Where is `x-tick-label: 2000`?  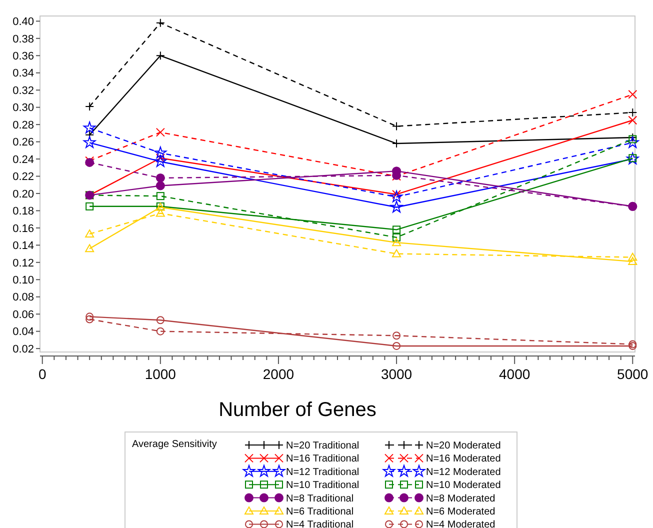
x-tick-label: 2000 is located at coordinates (278, 374).